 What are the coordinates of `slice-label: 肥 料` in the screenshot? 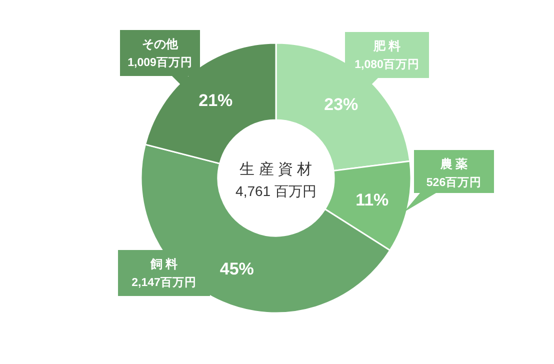 It's located at (386, 46).